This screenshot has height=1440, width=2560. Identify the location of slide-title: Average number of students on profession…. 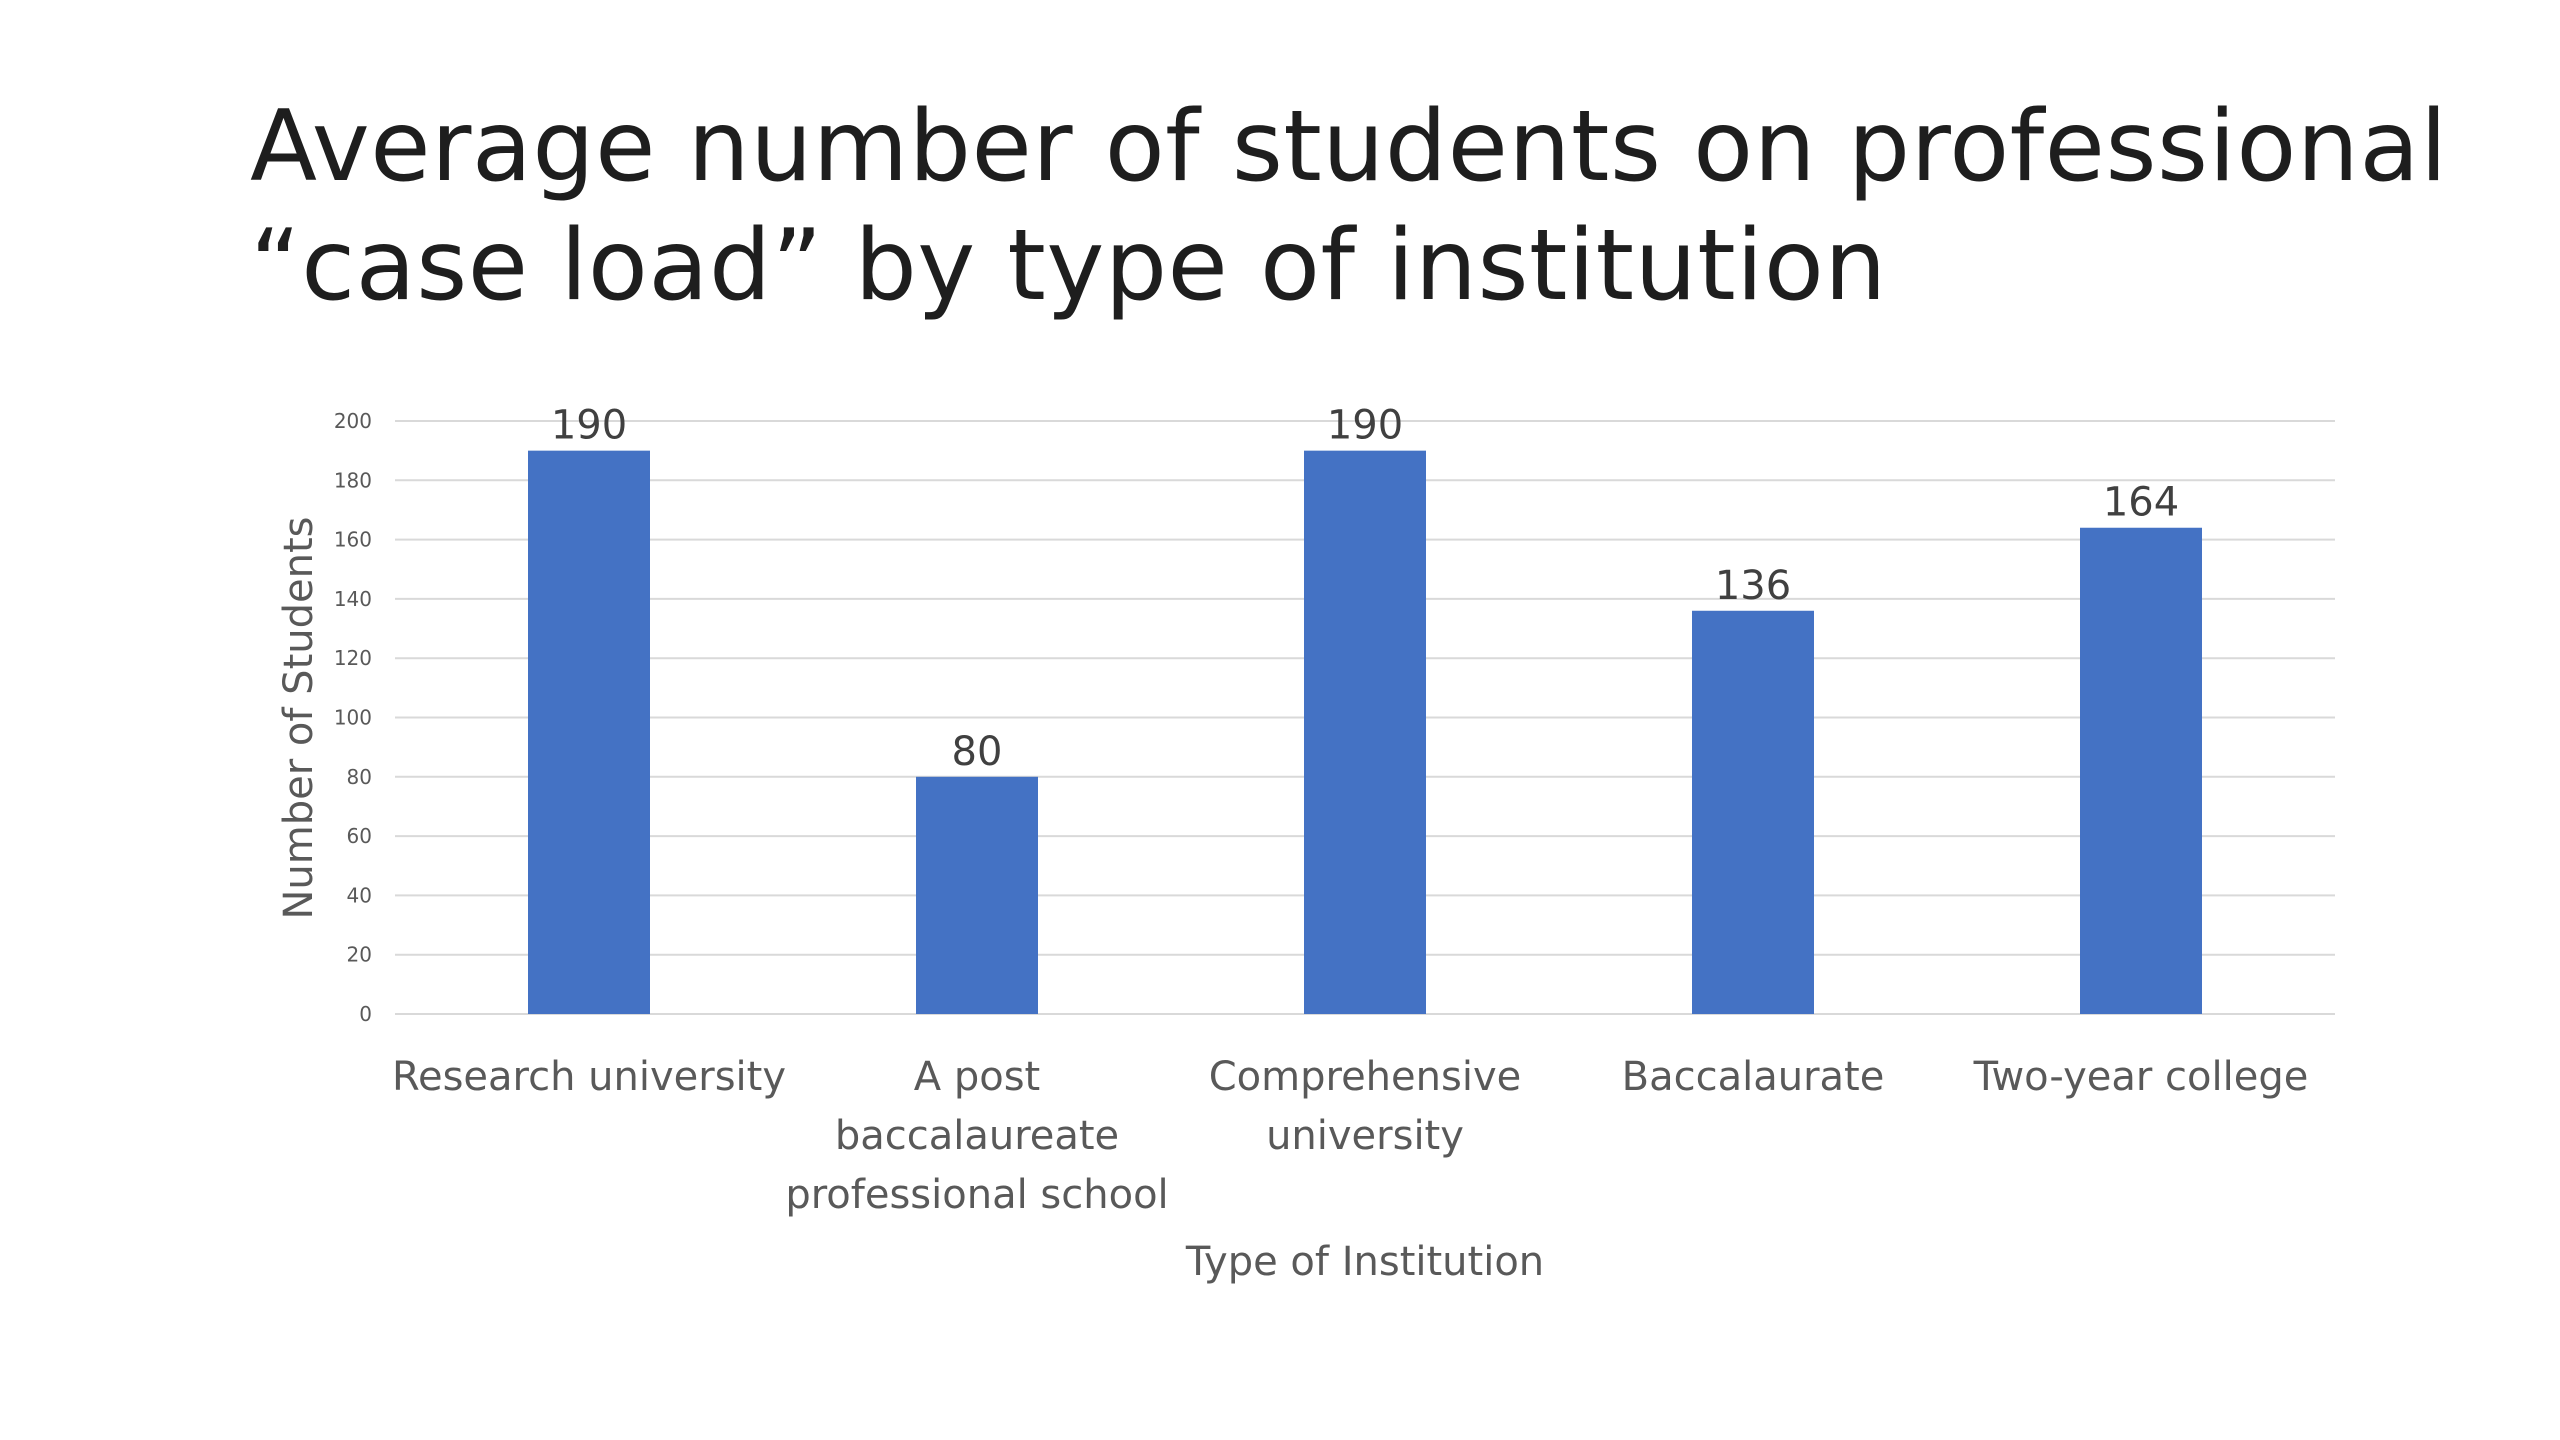
(1350, 207).